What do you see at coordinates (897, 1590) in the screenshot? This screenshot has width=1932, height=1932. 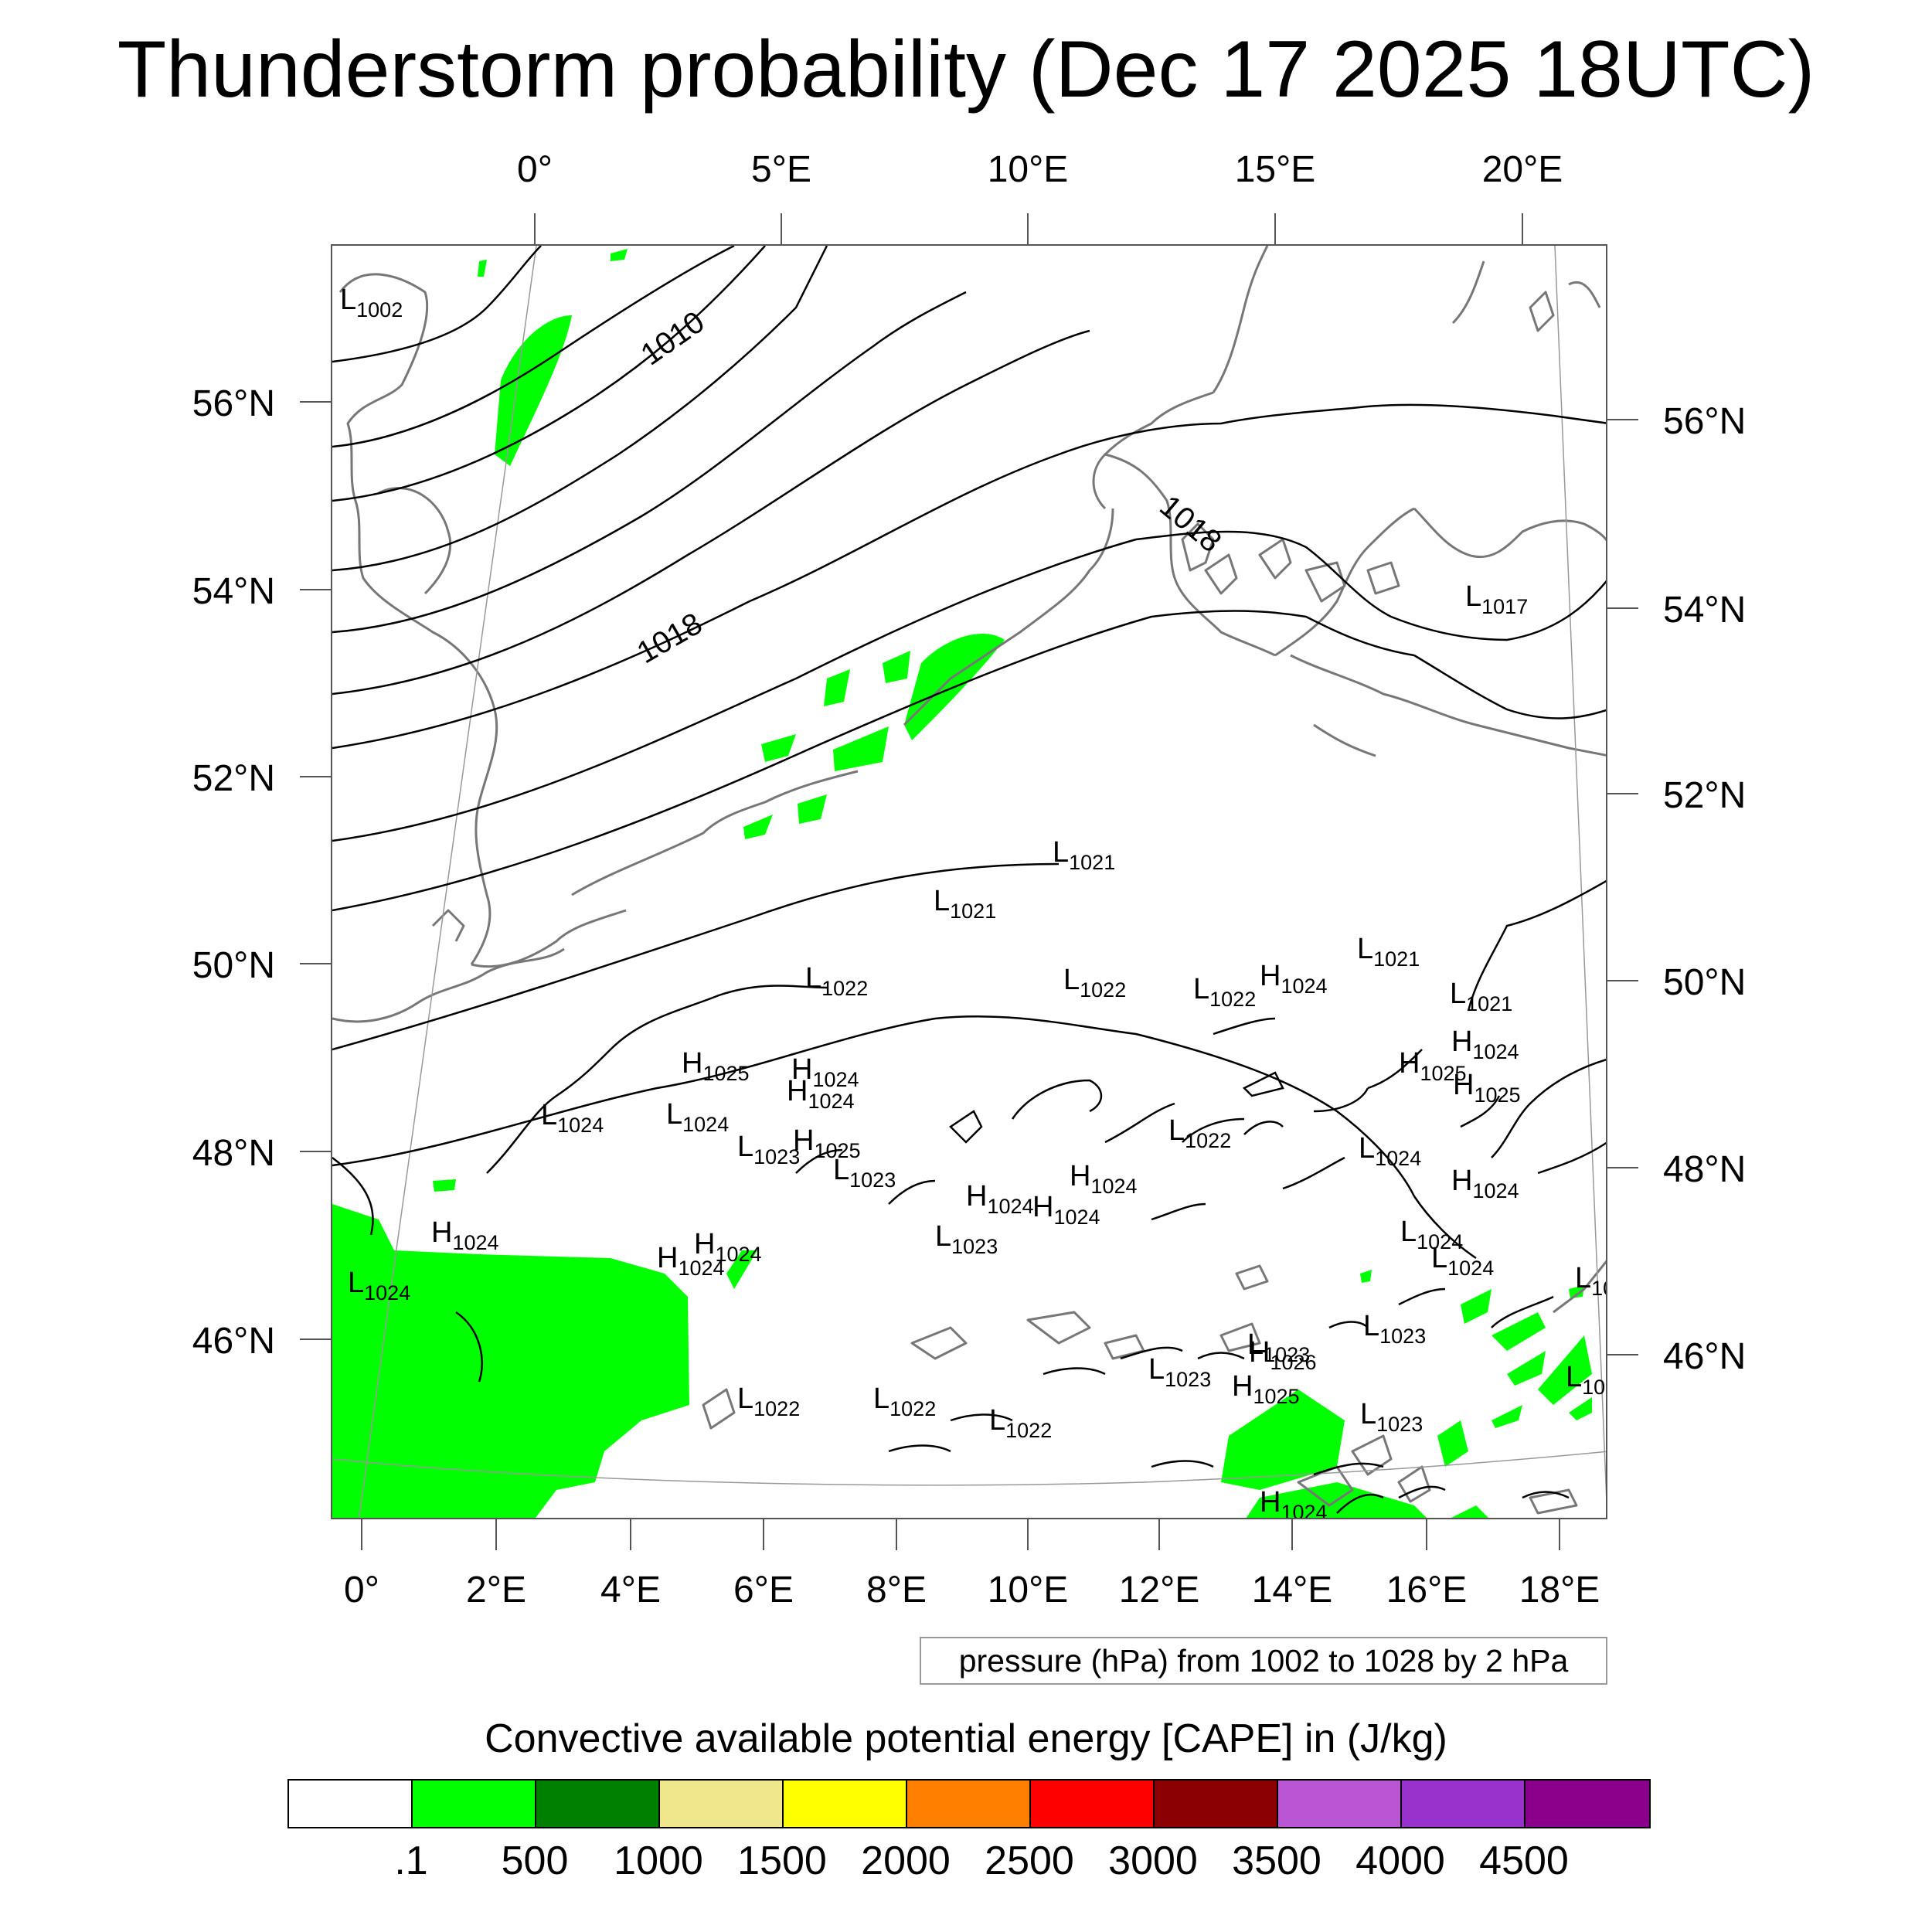 I see `bottom-lon-label: 8°E` at bounding box center [897, 1590].